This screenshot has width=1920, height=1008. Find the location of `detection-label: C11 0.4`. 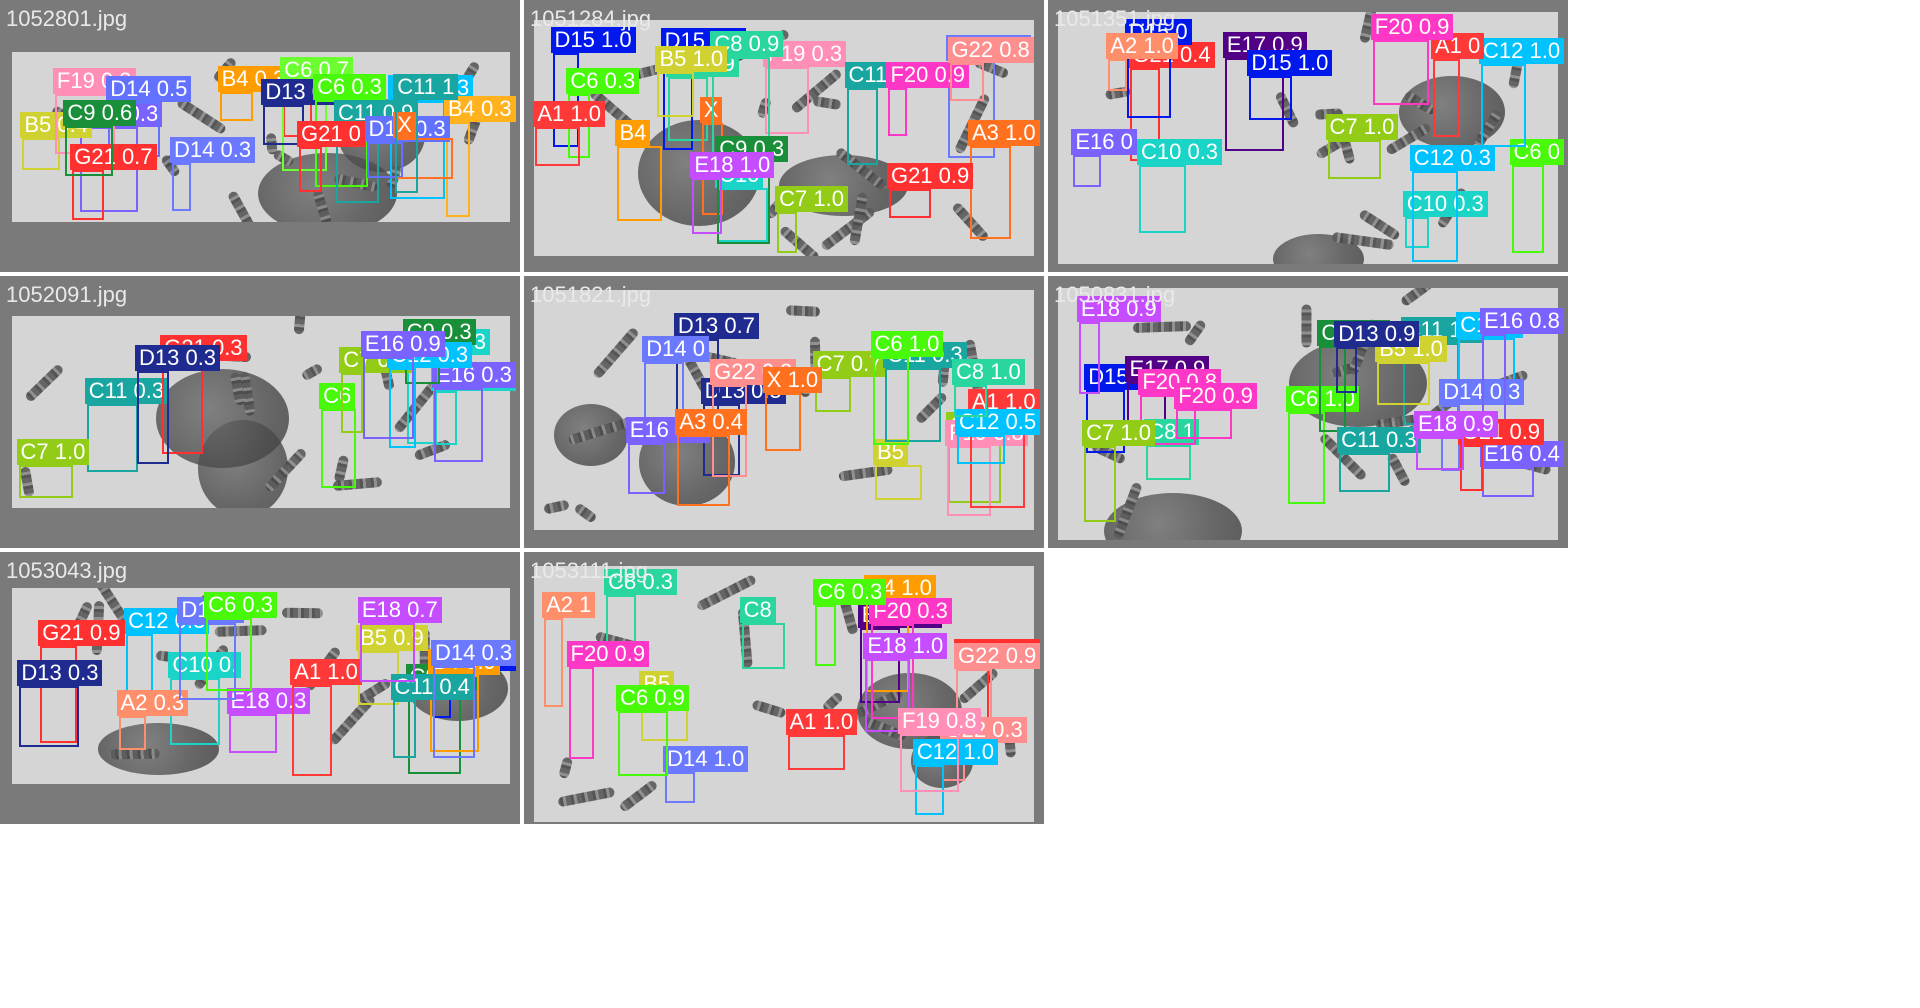

detection-label: C11 0.4 is located at coordinates (432, 686).